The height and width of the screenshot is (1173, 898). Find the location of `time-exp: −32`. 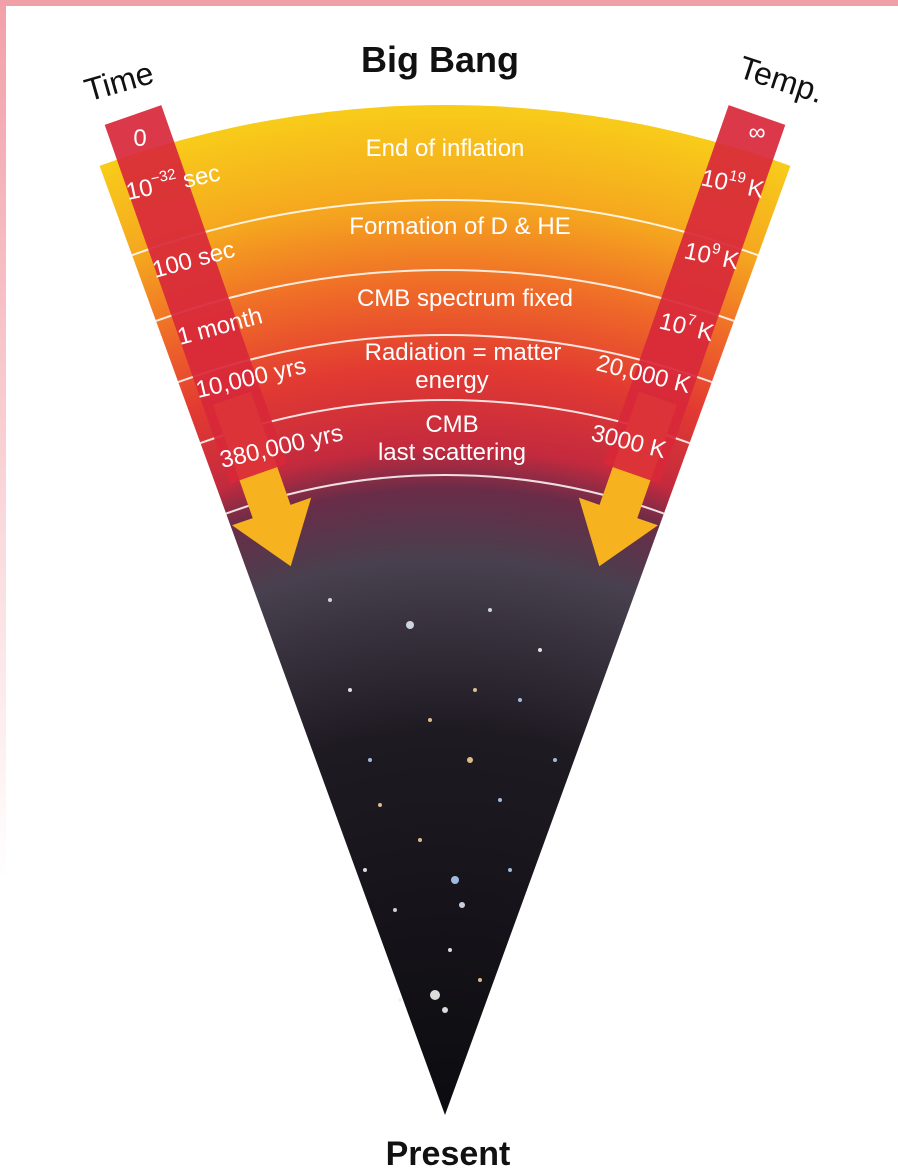

time-exp: −32 is located at coordinates (163, 177).